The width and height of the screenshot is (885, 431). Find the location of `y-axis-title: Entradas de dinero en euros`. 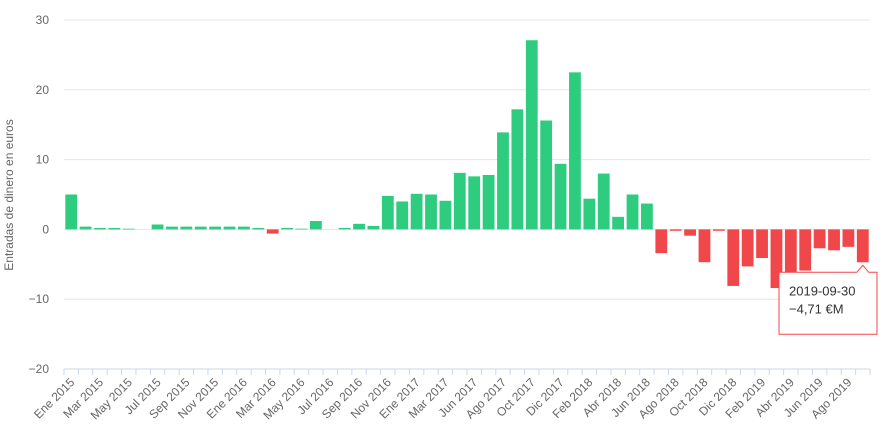

y-axis-title: Entradas de dinero en euros is located at coordinates (9, 194).